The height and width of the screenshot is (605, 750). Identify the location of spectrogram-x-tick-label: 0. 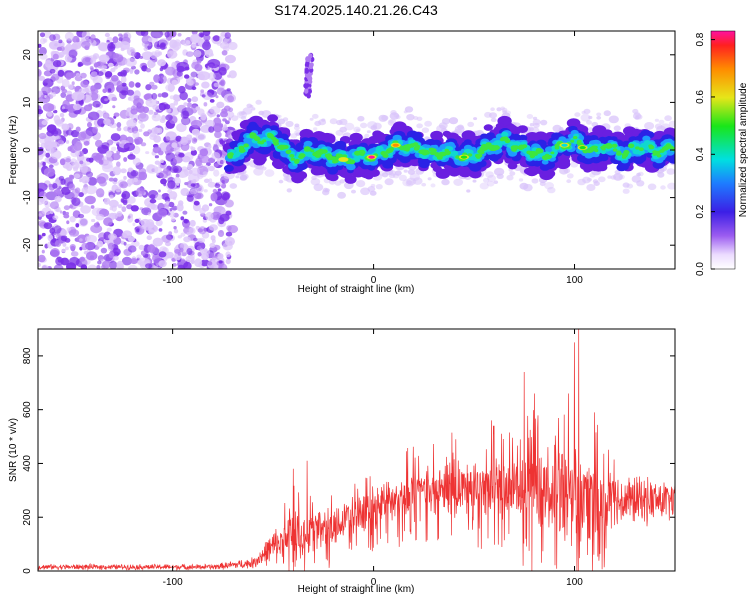
(374, 280).